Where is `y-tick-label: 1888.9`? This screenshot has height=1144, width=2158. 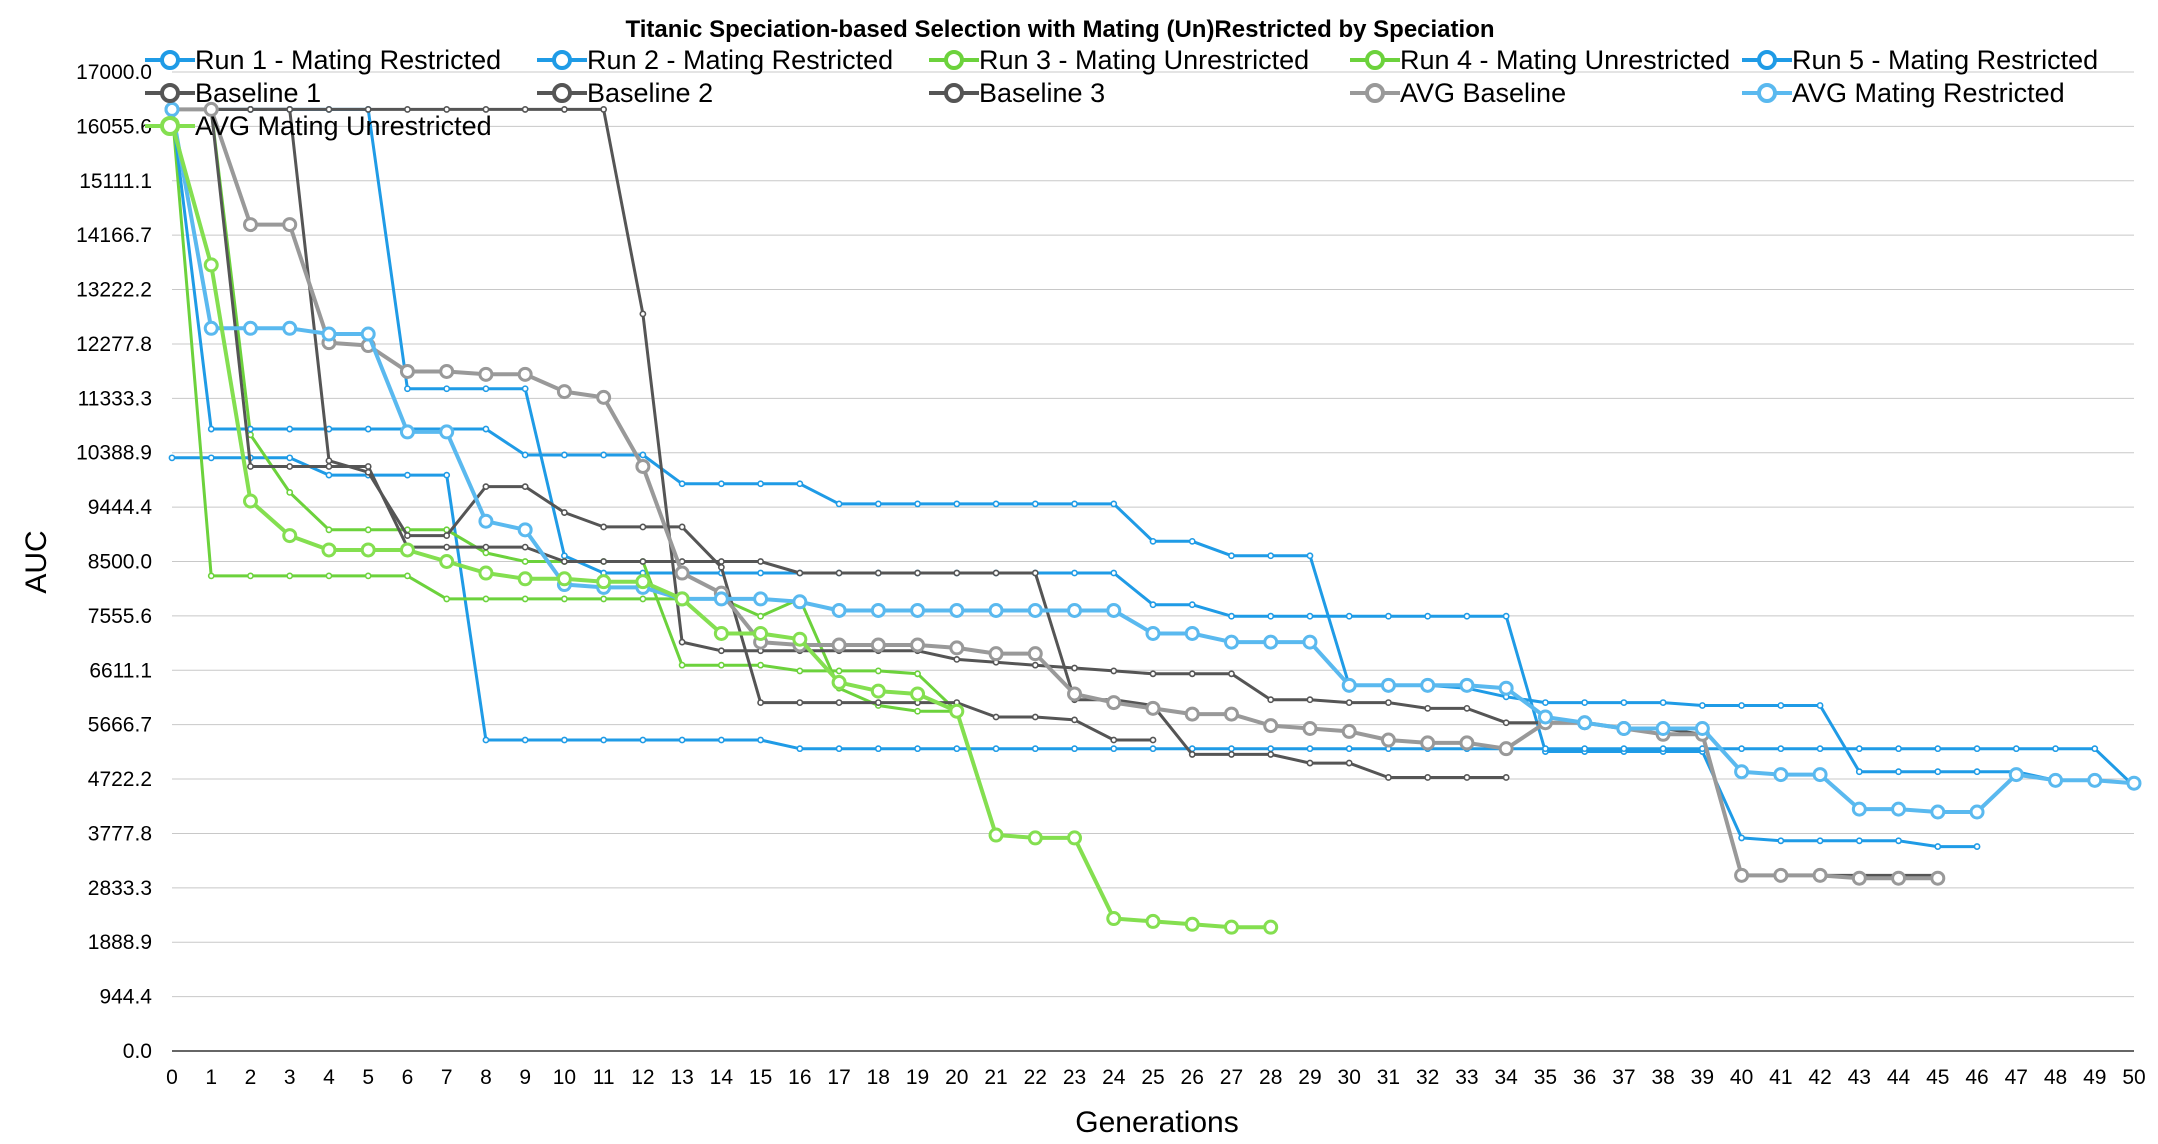 y-tick-label: 1888.9 is located at coordinates (120, 942).